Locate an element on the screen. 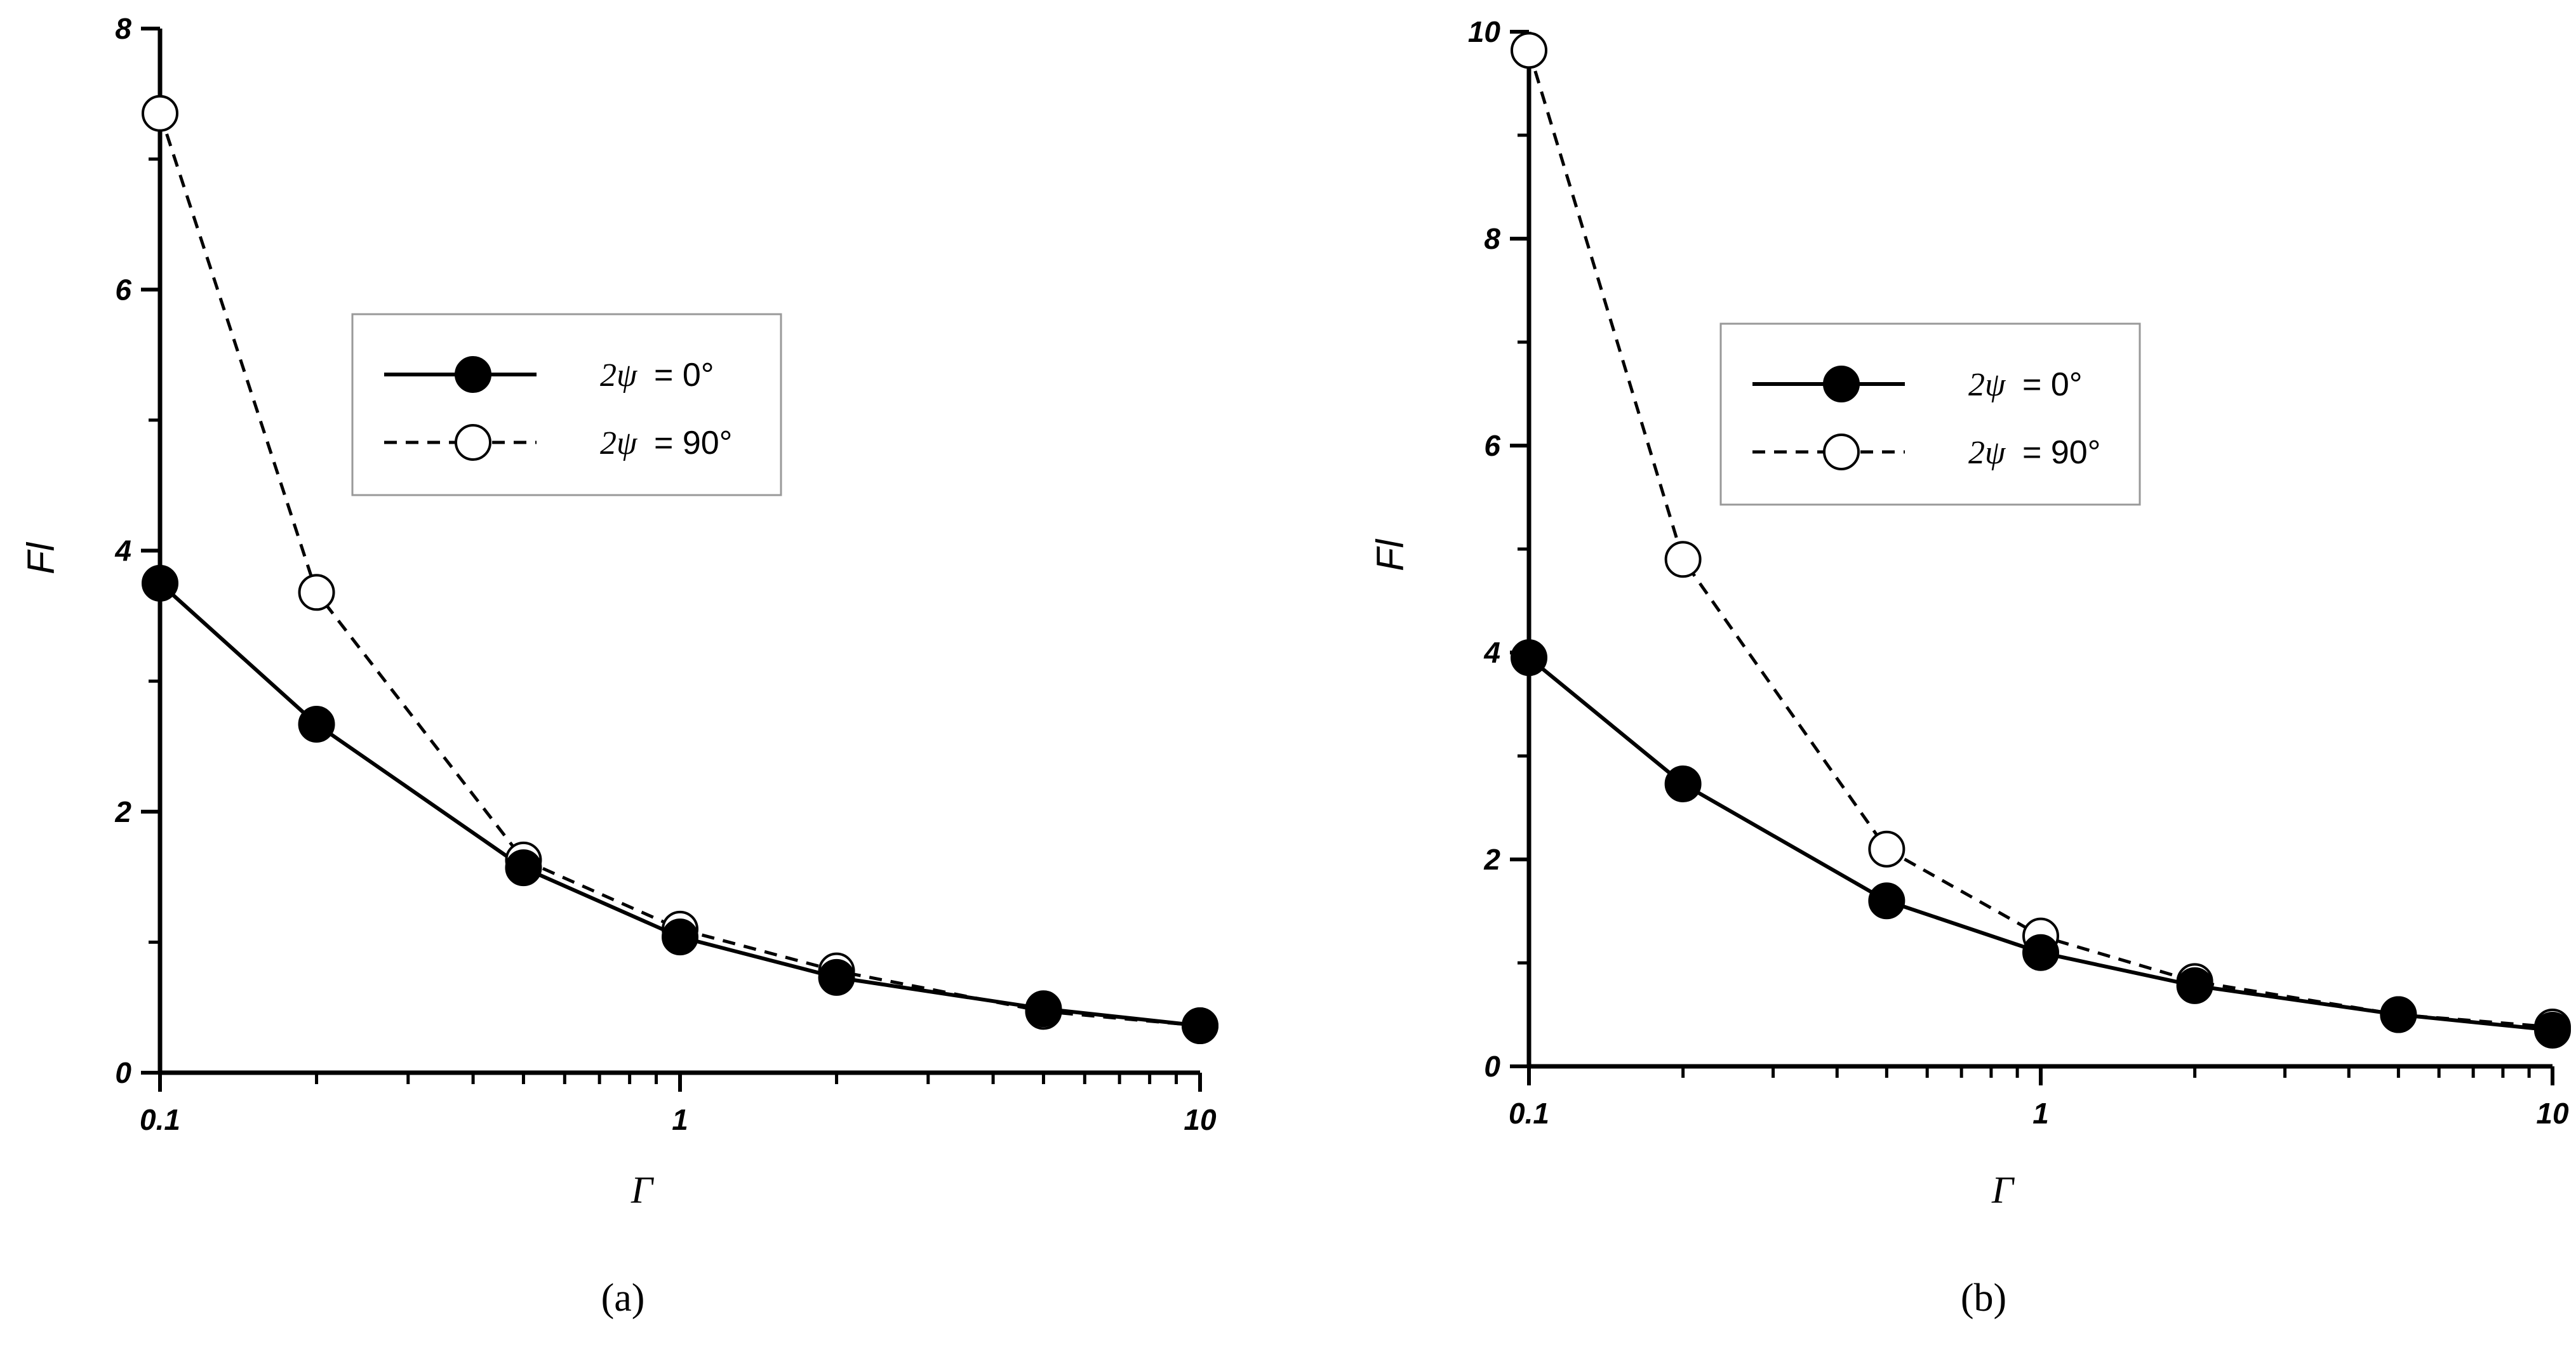  y-tick-label: 10 is located at coordinates (1484, 31).